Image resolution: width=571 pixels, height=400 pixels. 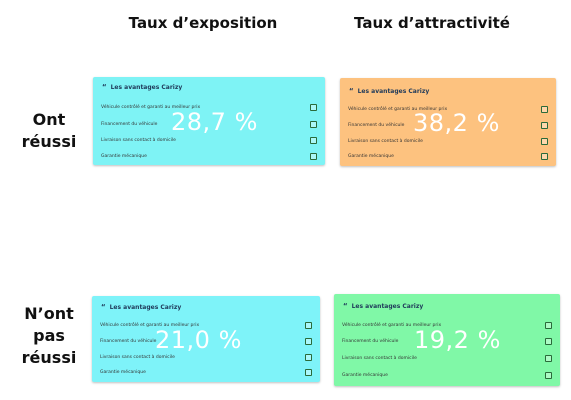 I want to click on row-label-line: N’ont, so click(x=49, y=313).